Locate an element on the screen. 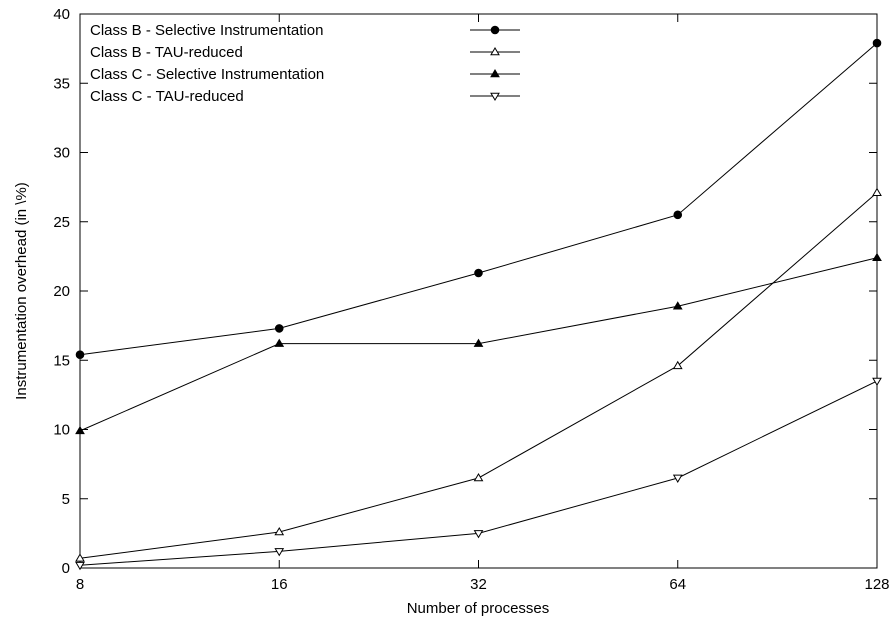  y-tick-label: 20 is located at coordinates (61, 291).